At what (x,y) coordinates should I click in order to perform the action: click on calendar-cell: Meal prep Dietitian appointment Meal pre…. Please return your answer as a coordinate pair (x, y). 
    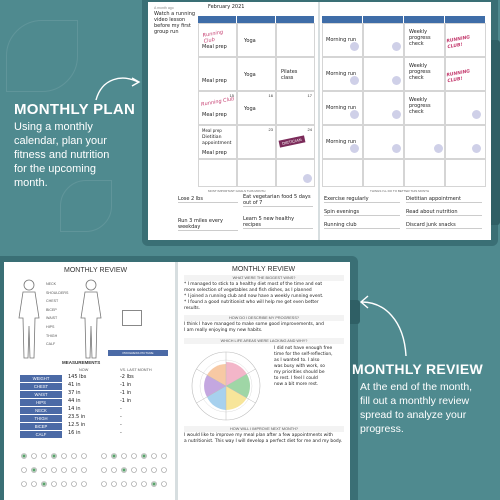
    Looking at the image, I should click on (217, 142).